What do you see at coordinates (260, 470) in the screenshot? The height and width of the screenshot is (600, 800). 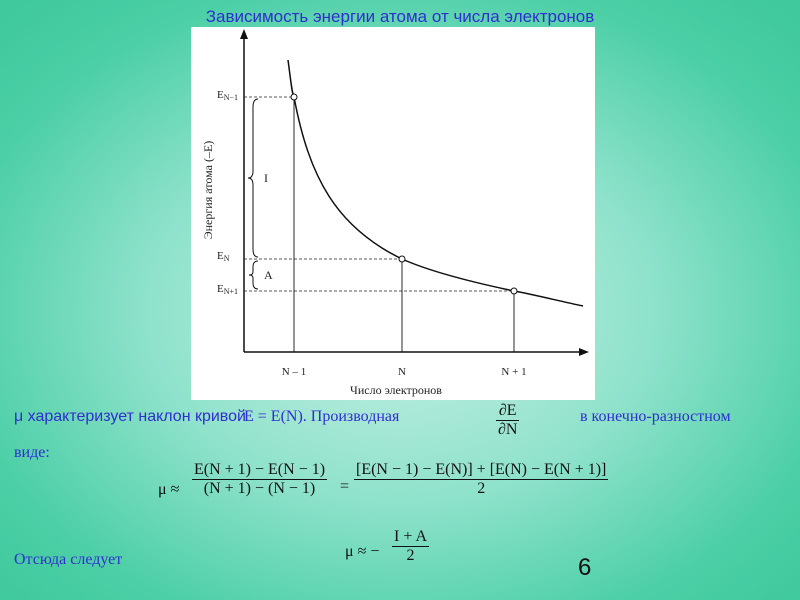 I see `fraction-1-num: E(N + 1) − E(N − 1)` at bounding box center [260, 470].